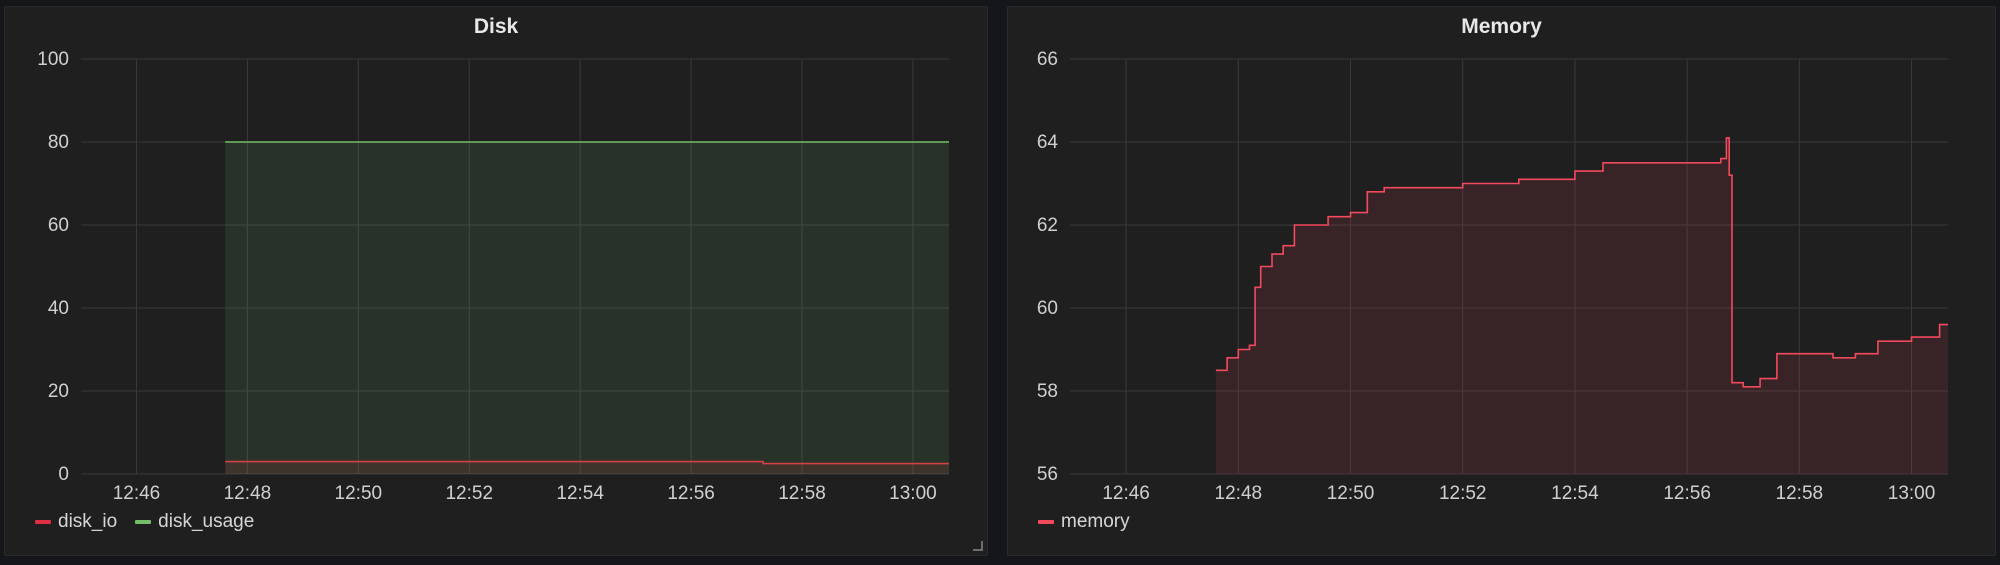 The image size is (2000, 565). I want to click on resize-handle-icon, so click(978, 546).